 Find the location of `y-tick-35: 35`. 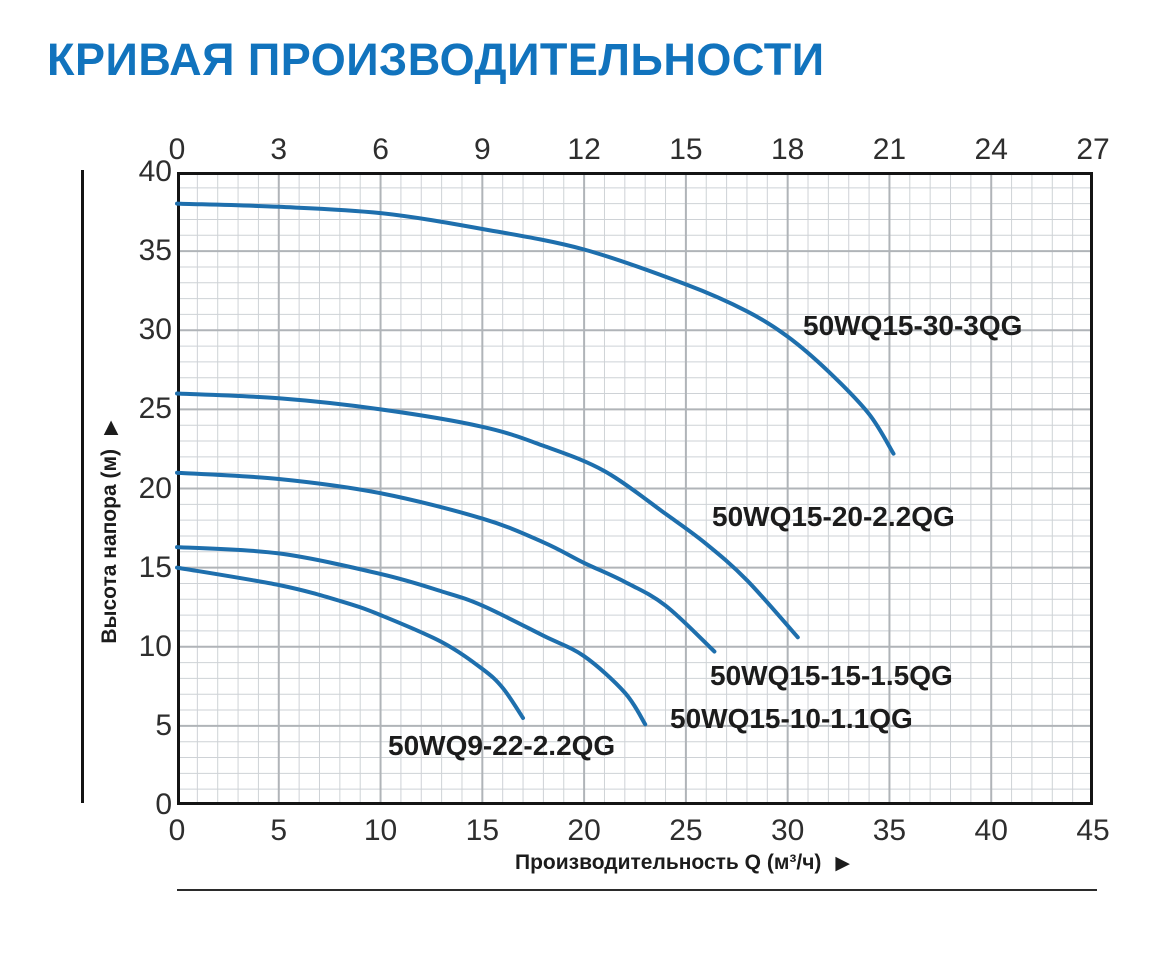

y-tick-35: 35 is located at coordinates (155, 251).